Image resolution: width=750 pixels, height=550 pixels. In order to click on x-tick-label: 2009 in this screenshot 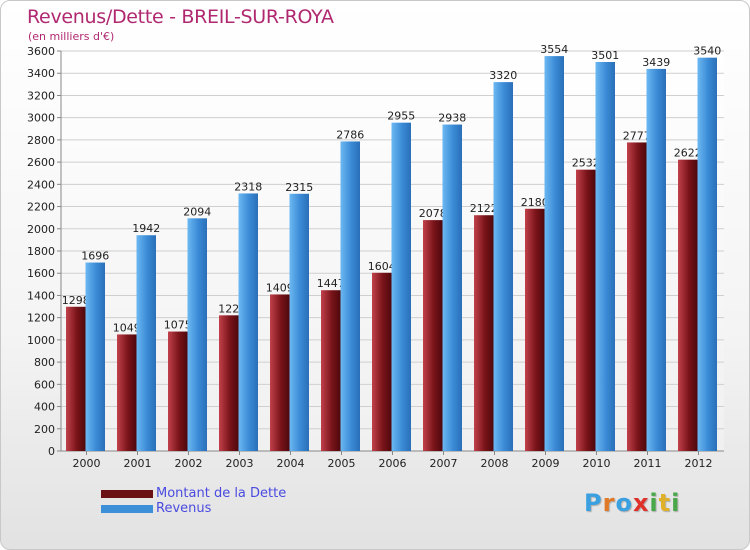, I will do `click(546, 463)`.